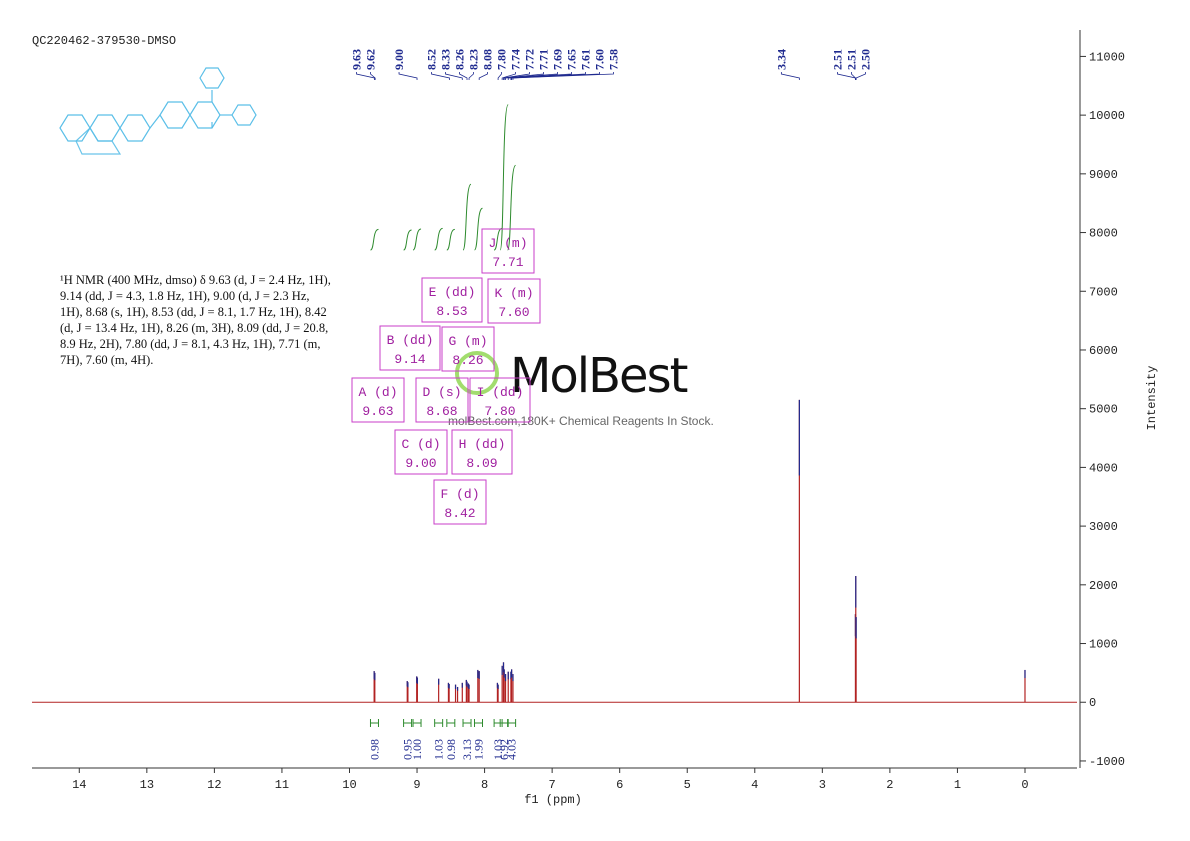 This screenshot has height=841, width=1190. What do you see at coordinates (214, 785) in the screenshot?
I see `x-tick-label: 12` at bounding box center [214, 785].